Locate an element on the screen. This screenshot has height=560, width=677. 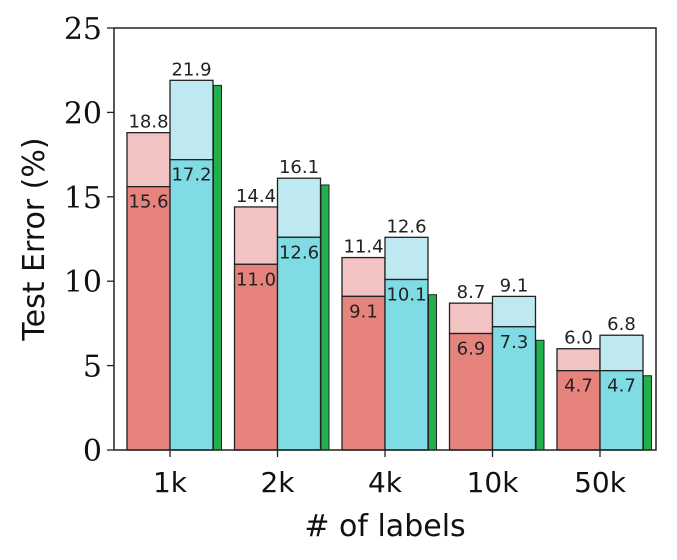
bar-lower-2k-s1 is located at coordinates (256, 357).